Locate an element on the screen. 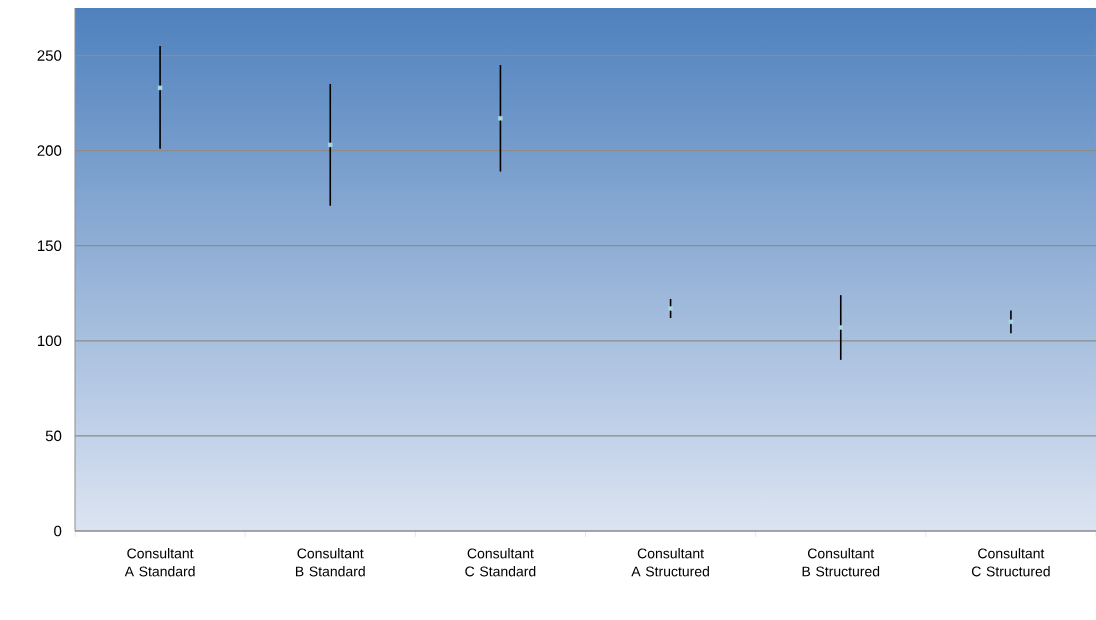  y-tick-label: 150 is located at coordinates (49, 246).